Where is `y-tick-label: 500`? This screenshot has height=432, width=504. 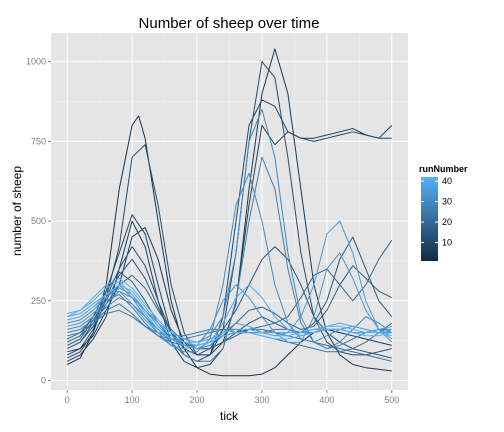 y-tick-label: 500 is located at coordinates (38, 221).